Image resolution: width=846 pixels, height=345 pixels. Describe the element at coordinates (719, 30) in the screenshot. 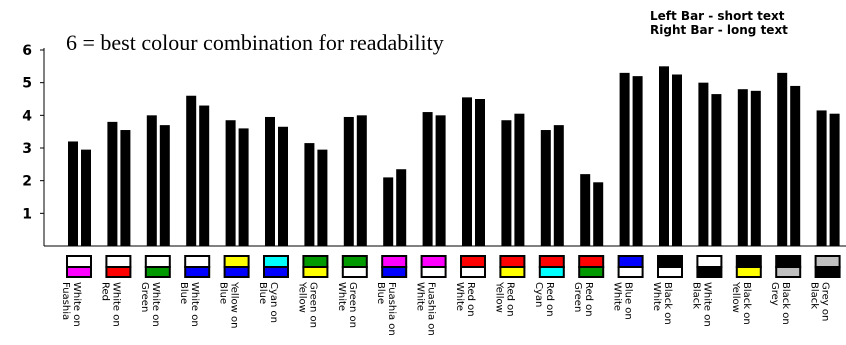

I see `legend-note-long: Right Bar - long text` at that location.